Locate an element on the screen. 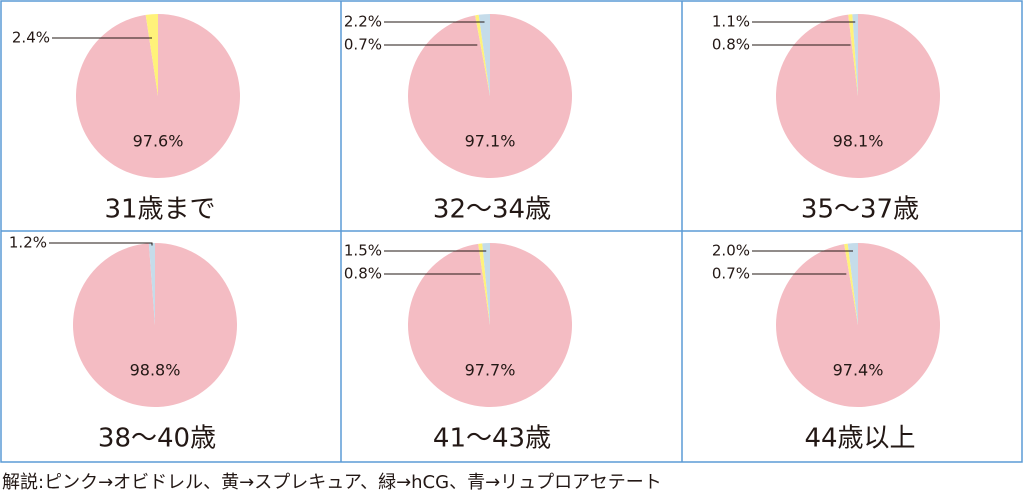  slice-label: 97.4% is located at coordinates (858, 370).